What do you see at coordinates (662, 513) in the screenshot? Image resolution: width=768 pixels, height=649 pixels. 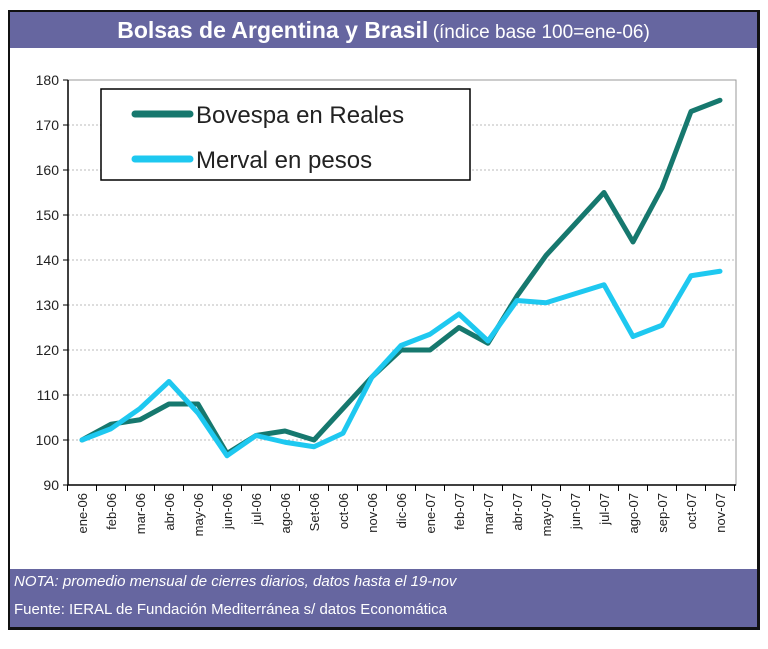 I see `x-tick-label: sep-07` at bounding box center [662, 513].